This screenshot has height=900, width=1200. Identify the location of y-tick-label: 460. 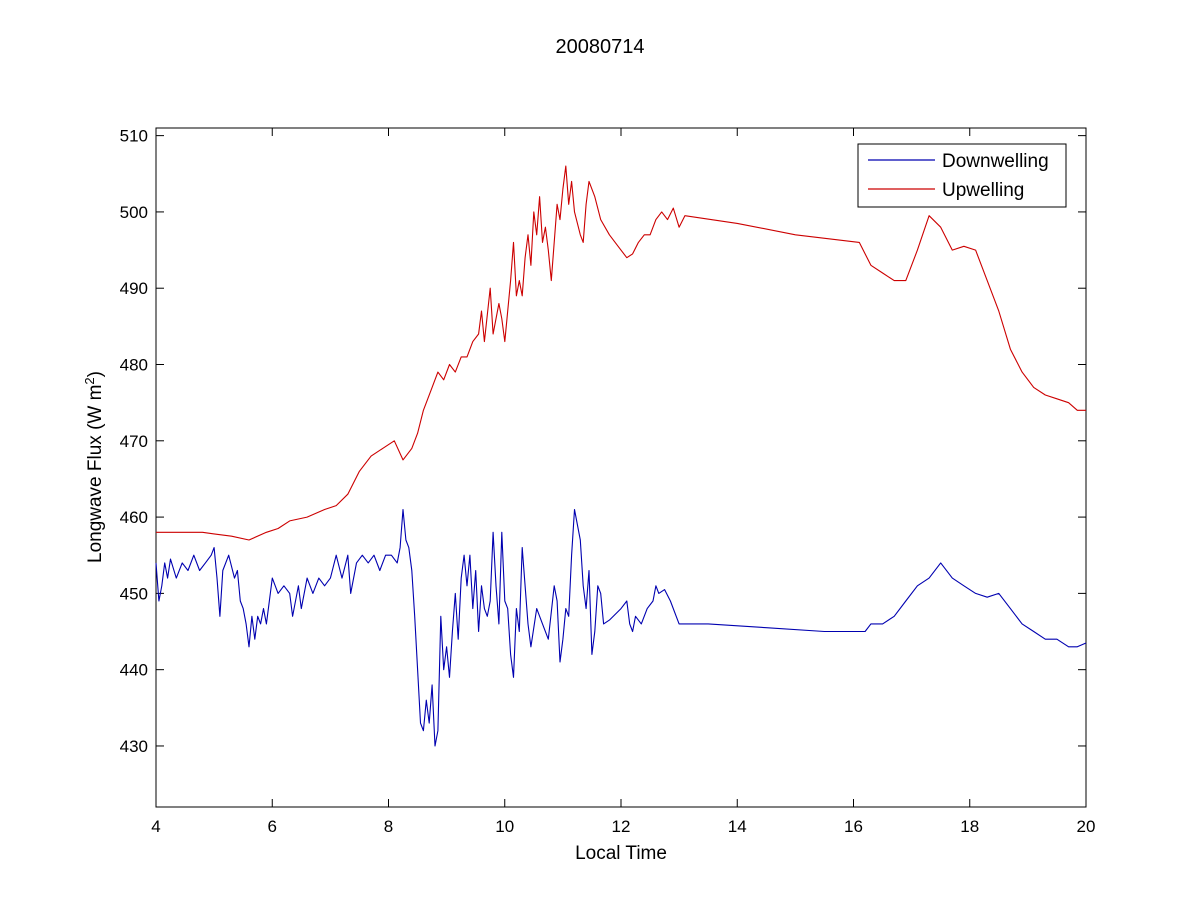
(134, 517).